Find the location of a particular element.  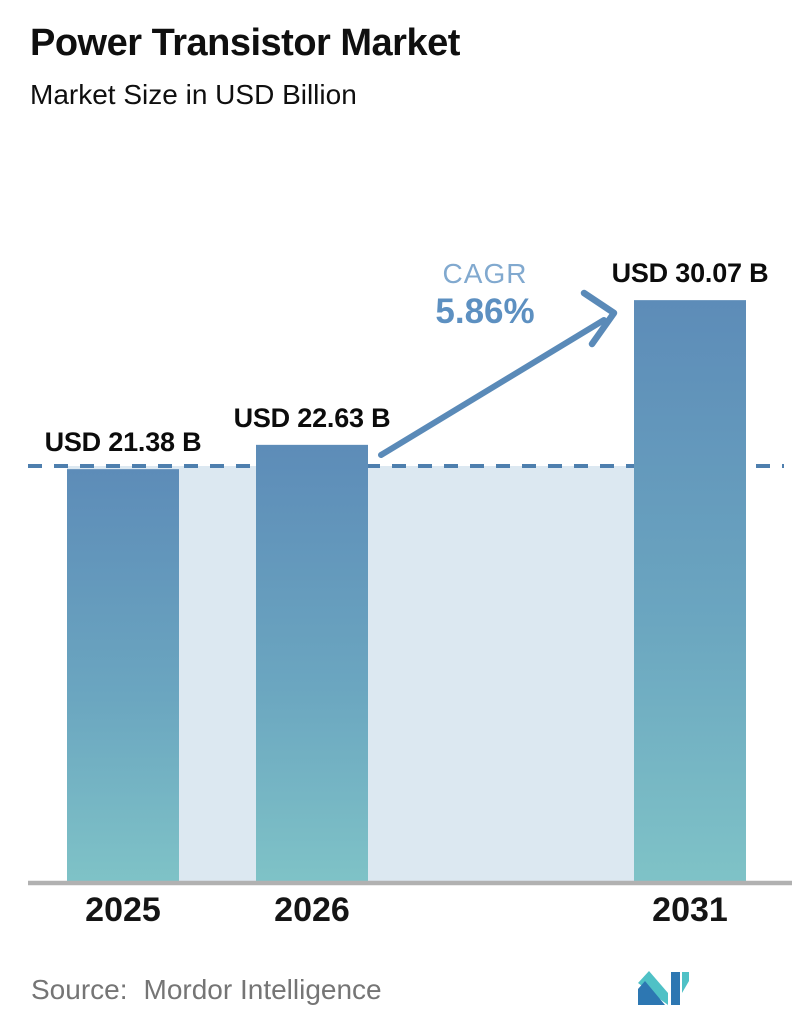

bar-2026 is located at coordinates (312, 664).